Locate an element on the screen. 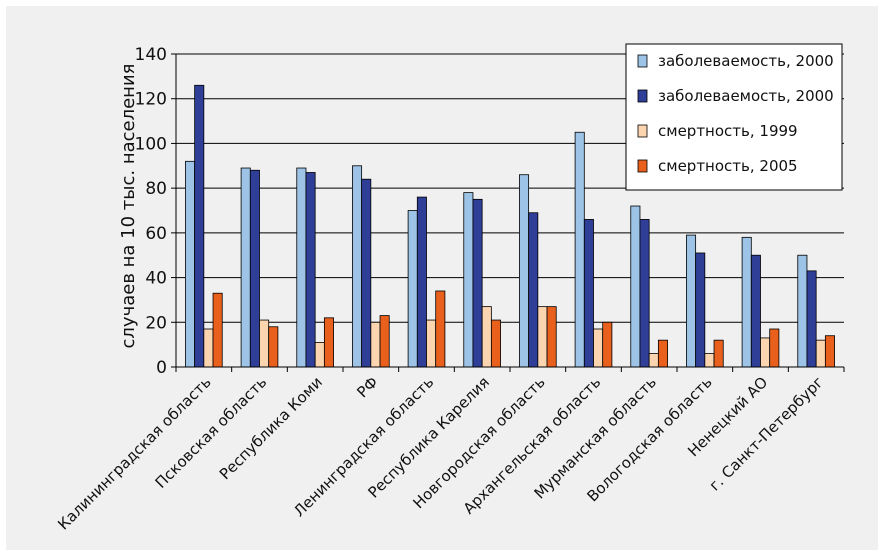 The width and height of the screenshot is (884, 556). legend-label: смертность, 1999 is located at coordinates (728, 131).